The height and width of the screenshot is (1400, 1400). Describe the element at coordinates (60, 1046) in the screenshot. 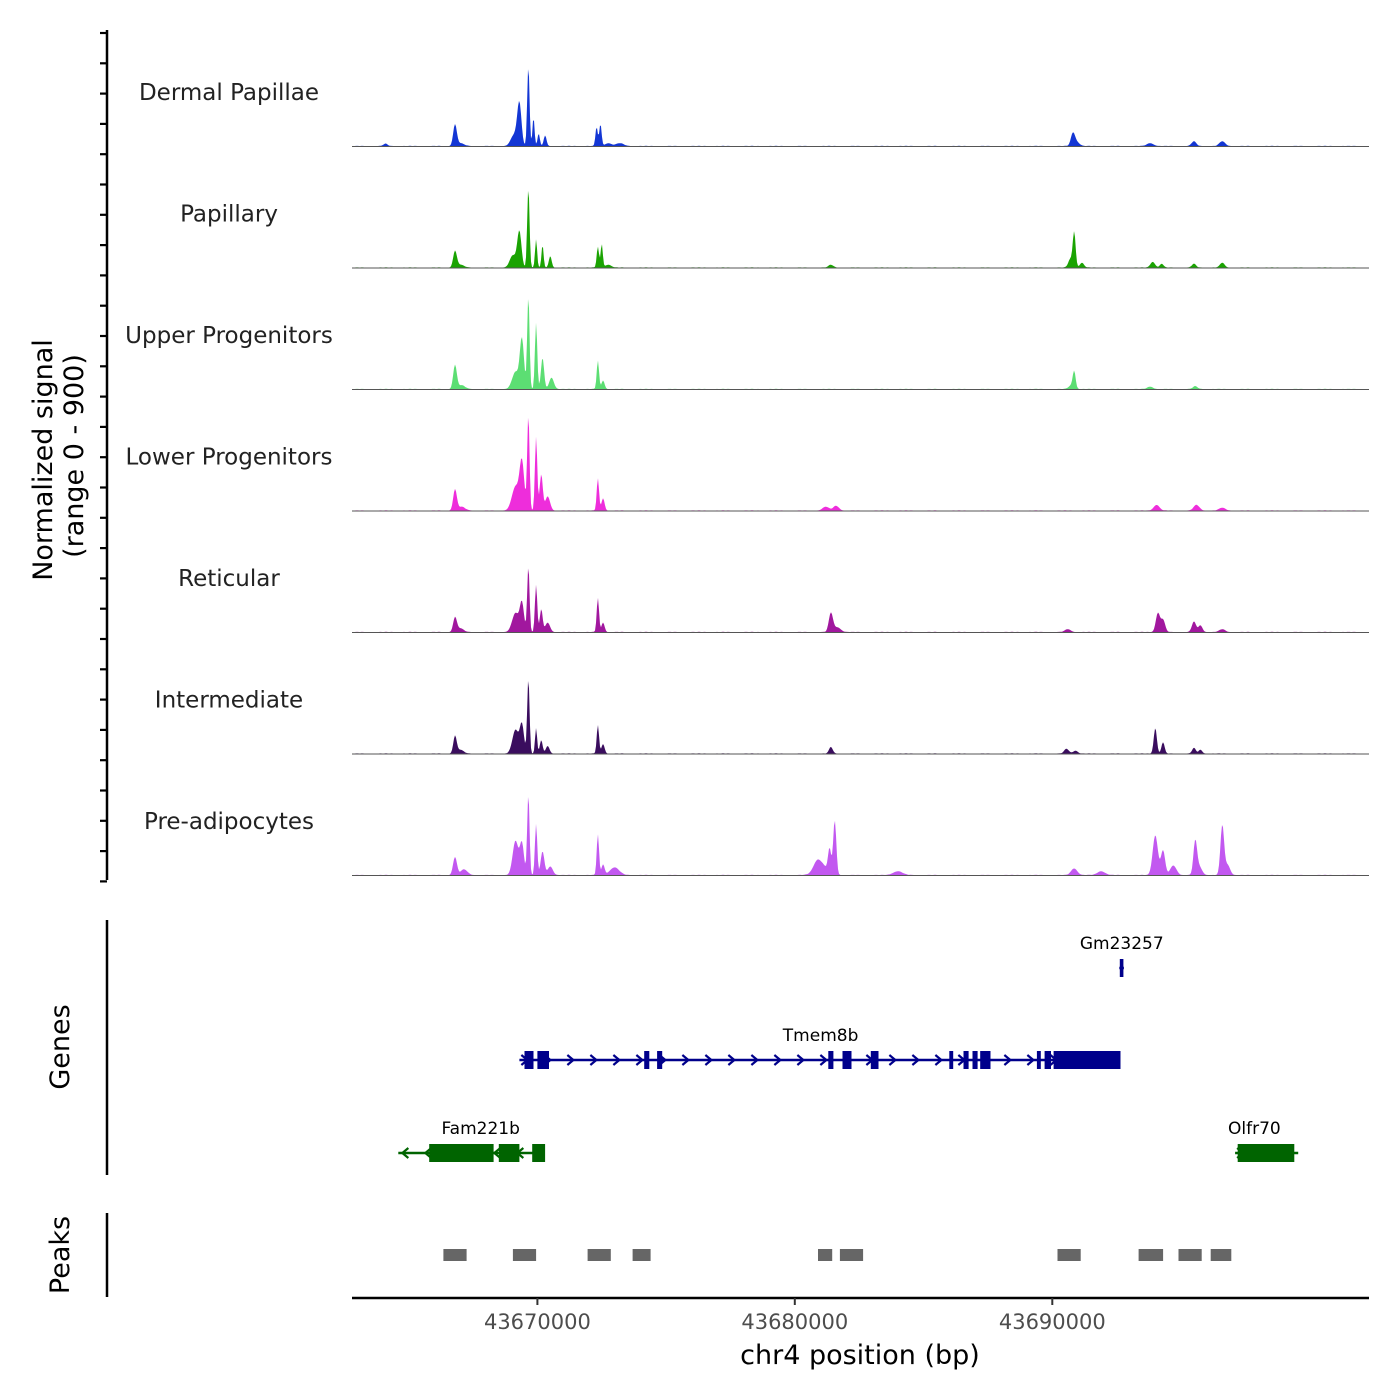

I see `genes-track-label: Genes` at that location.